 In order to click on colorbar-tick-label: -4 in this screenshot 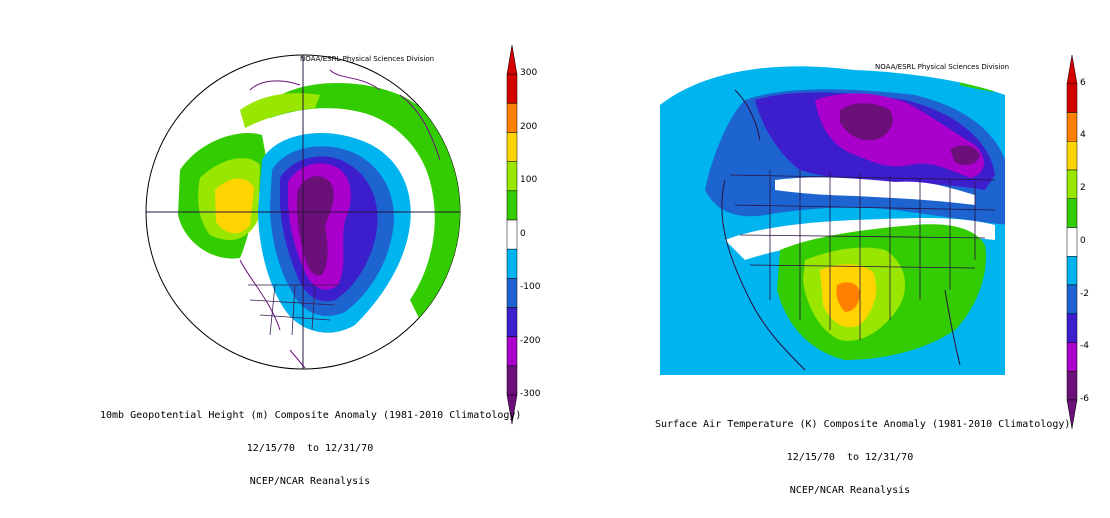, I will do `click(1084, 346)`.